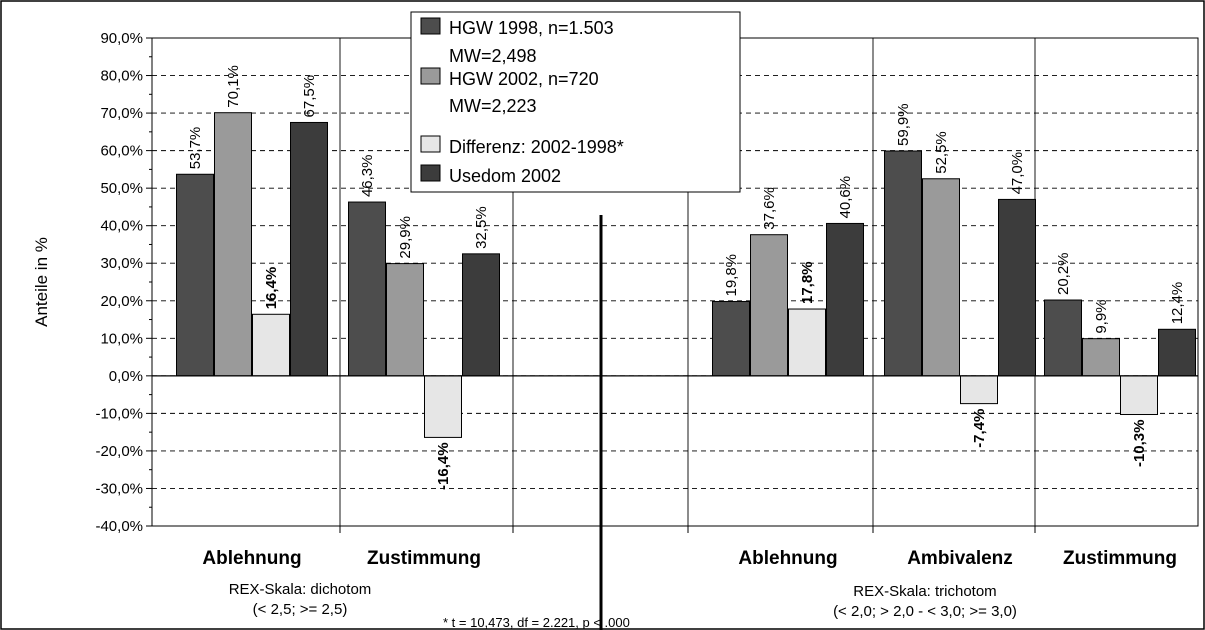 The width and height of the screenshot is (1205, 630). What do you see at coordinates (493, 106) in the screenshot?
I see `legend-label: MW=2,223` at bounding box center [493, 106].